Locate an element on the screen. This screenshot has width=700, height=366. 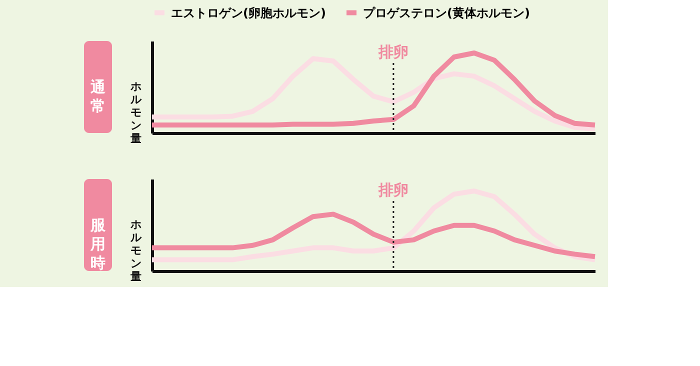
legend-label: プロゲステロン(黄体ホルモン) is located at coordinates (446, 13).